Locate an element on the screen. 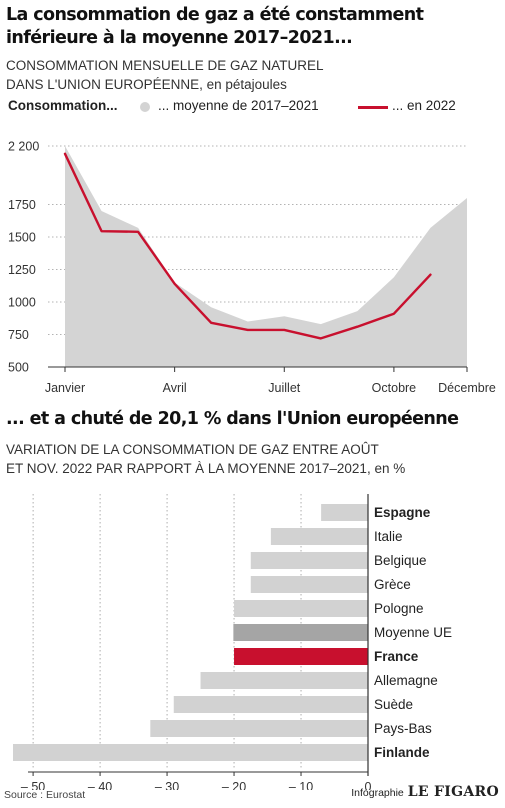 The width and height of the screenshot is (505, 808). legend-2022-label: ... en 2022 is located at coordinates (424, 105).